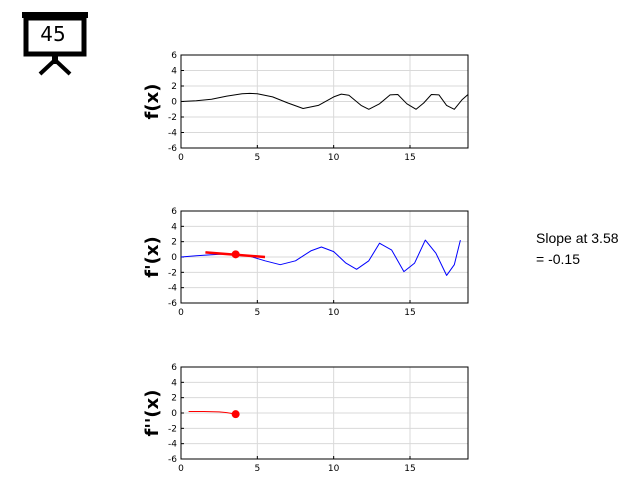  I want to click on presentation-board-icon, so click(55, 44).